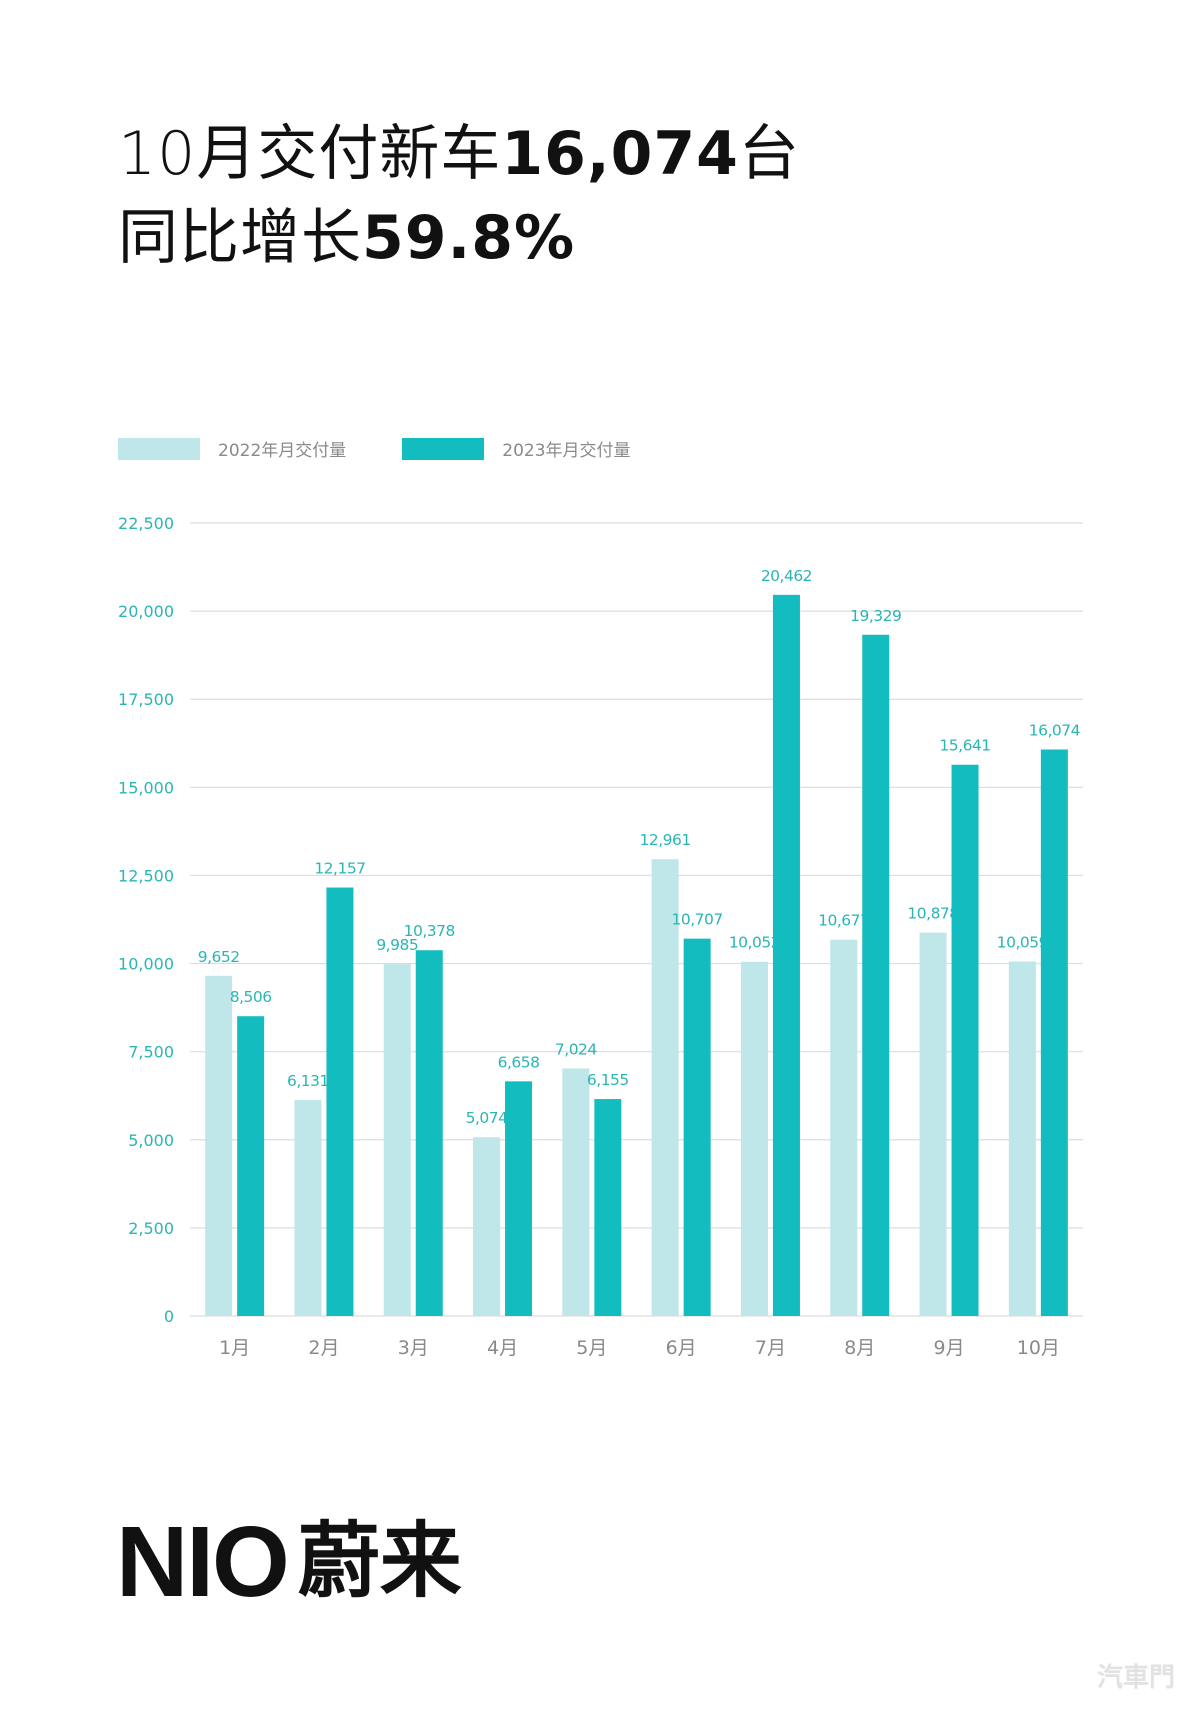  I want to click on headline-line-1: 10月交付新车16,074台, so click(459, 154).